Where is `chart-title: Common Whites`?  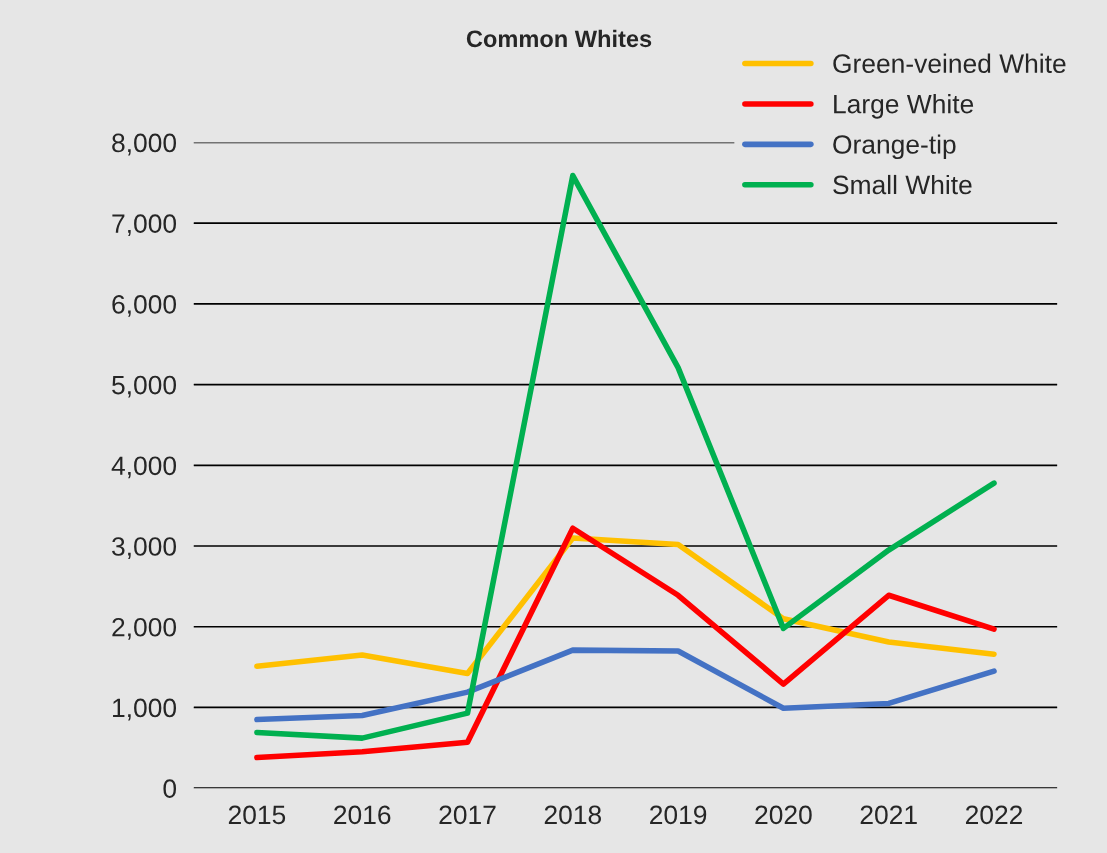
chart-title: Common Whites is located at coordinates (559, 38).